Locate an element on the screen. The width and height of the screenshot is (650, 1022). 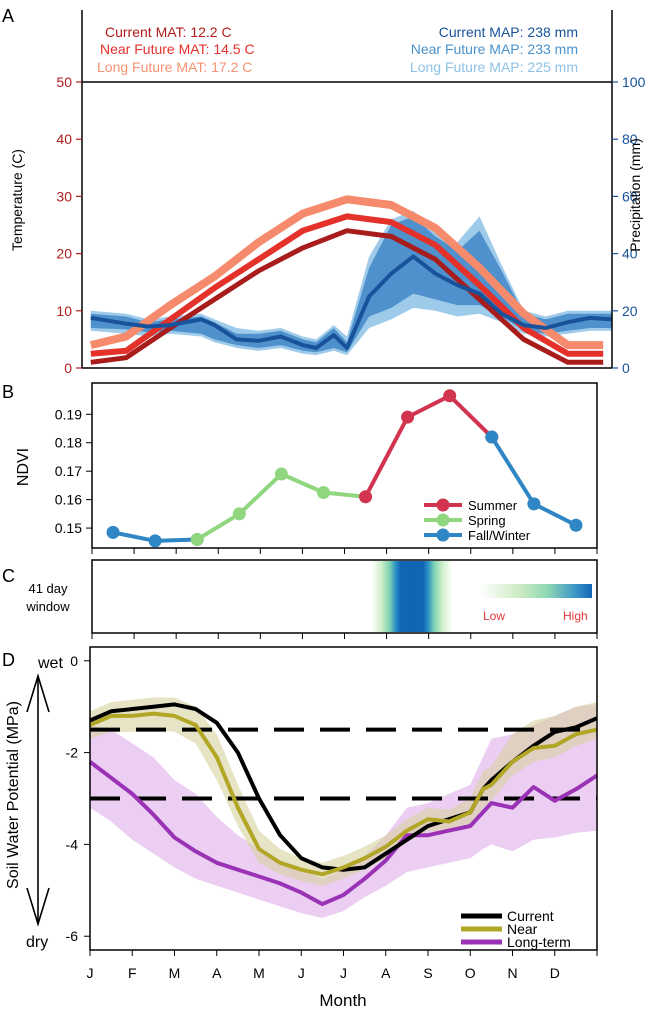
colorbar is located at coordinates (536, 591).